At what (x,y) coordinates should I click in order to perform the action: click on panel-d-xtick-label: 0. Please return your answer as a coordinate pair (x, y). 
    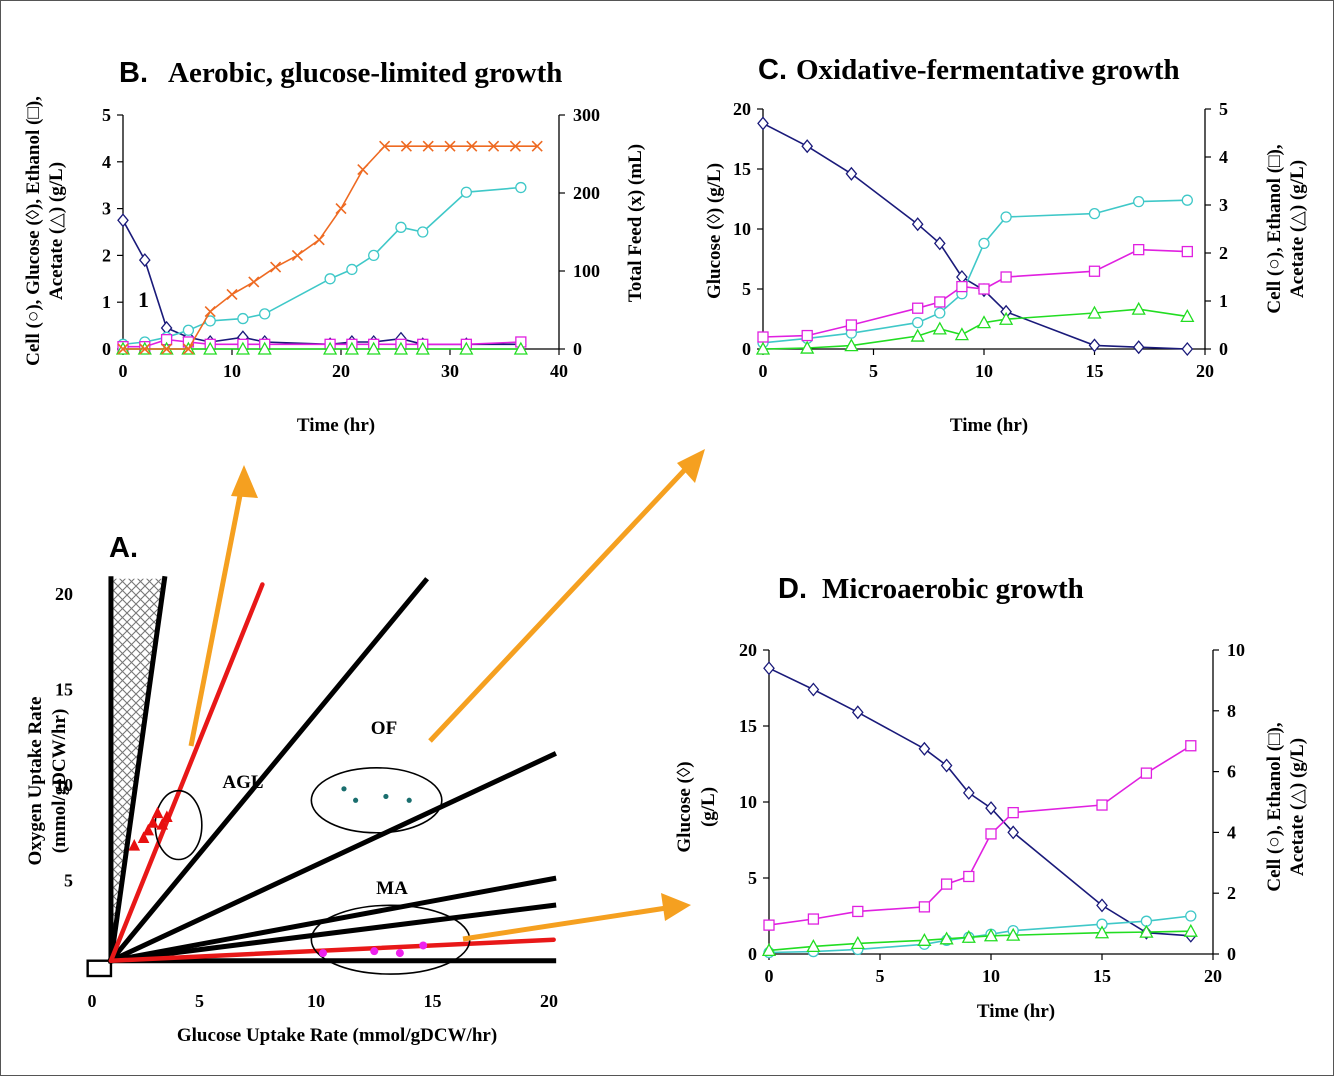
    Looking at the image, I should click on (769, 976).